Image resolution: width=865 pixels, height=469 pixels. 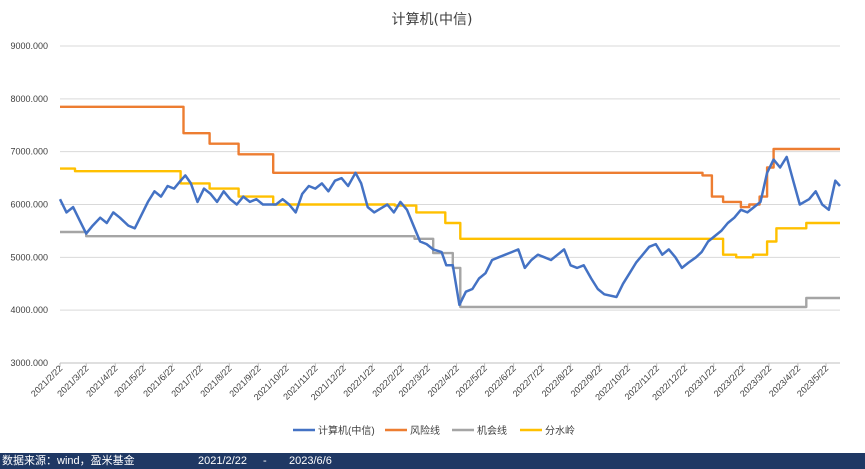 What do you see at coordinates (432, 20) in the screenshot?
I see `chart-title: 计算机(中信)` at bounding box center [432, 20].